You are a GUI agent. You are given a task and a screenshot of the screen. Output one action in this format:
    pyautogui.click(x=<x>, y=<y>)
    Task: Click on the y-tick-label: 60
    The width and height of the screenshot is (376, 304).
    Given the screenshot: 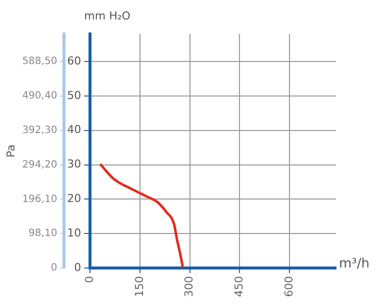 What is the action you would take?
    pyautogui.click(x=74, y=61)
    